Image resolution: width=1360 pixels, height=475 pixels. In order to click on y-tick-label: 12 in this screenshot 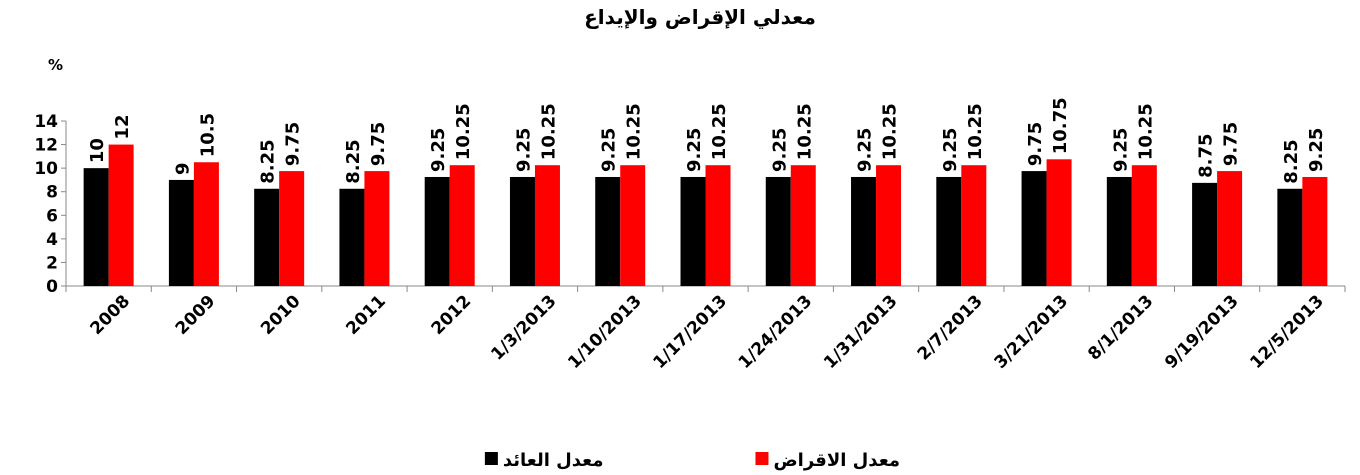, I will do `click(46, 146)`.